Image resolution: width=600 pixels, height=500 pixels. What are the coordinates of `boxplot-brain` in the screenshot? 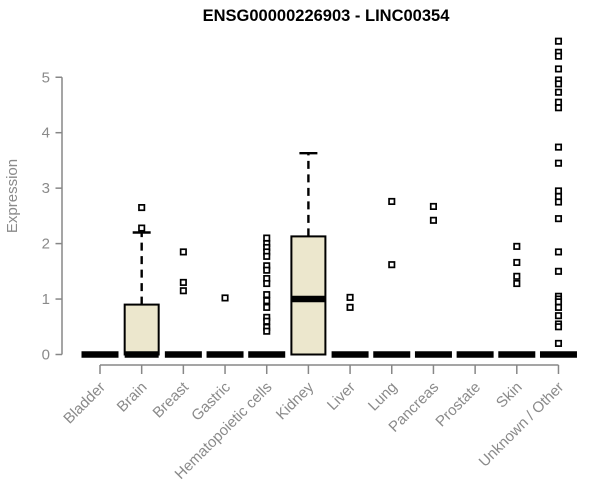 It's located at (141, 281).